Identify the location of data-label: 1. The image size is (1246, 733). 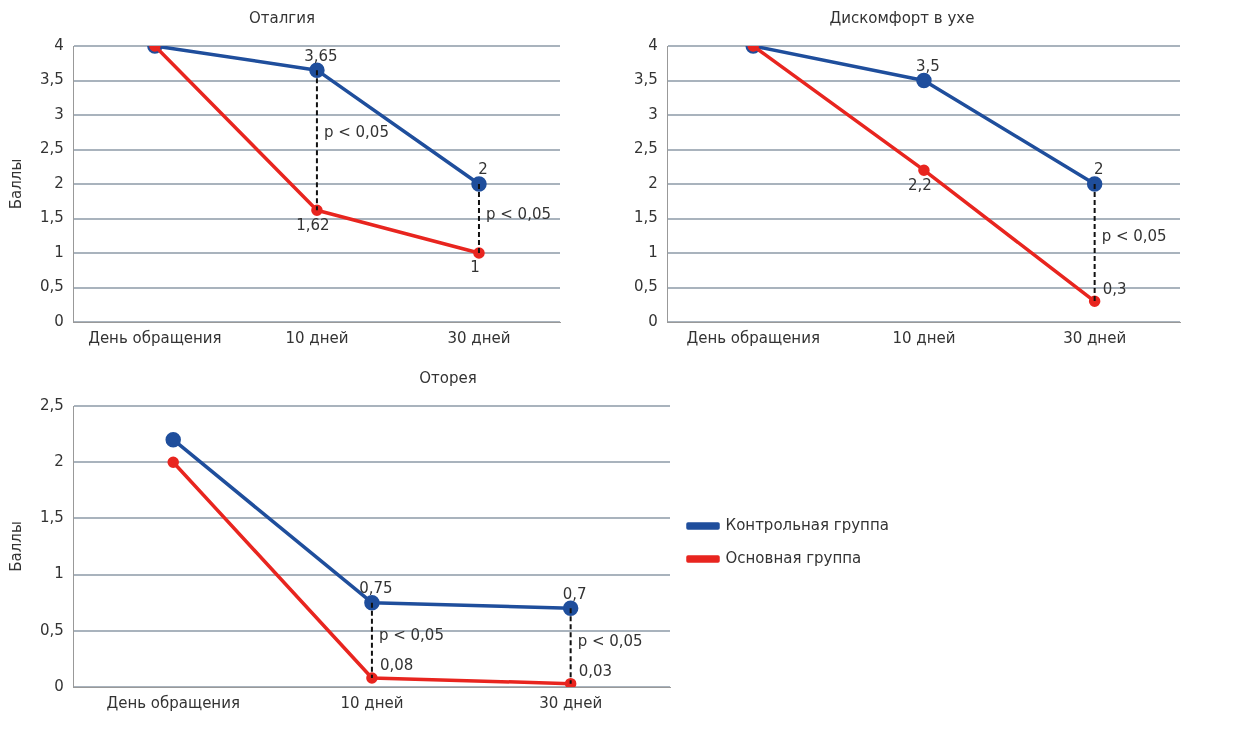
(475, 267).